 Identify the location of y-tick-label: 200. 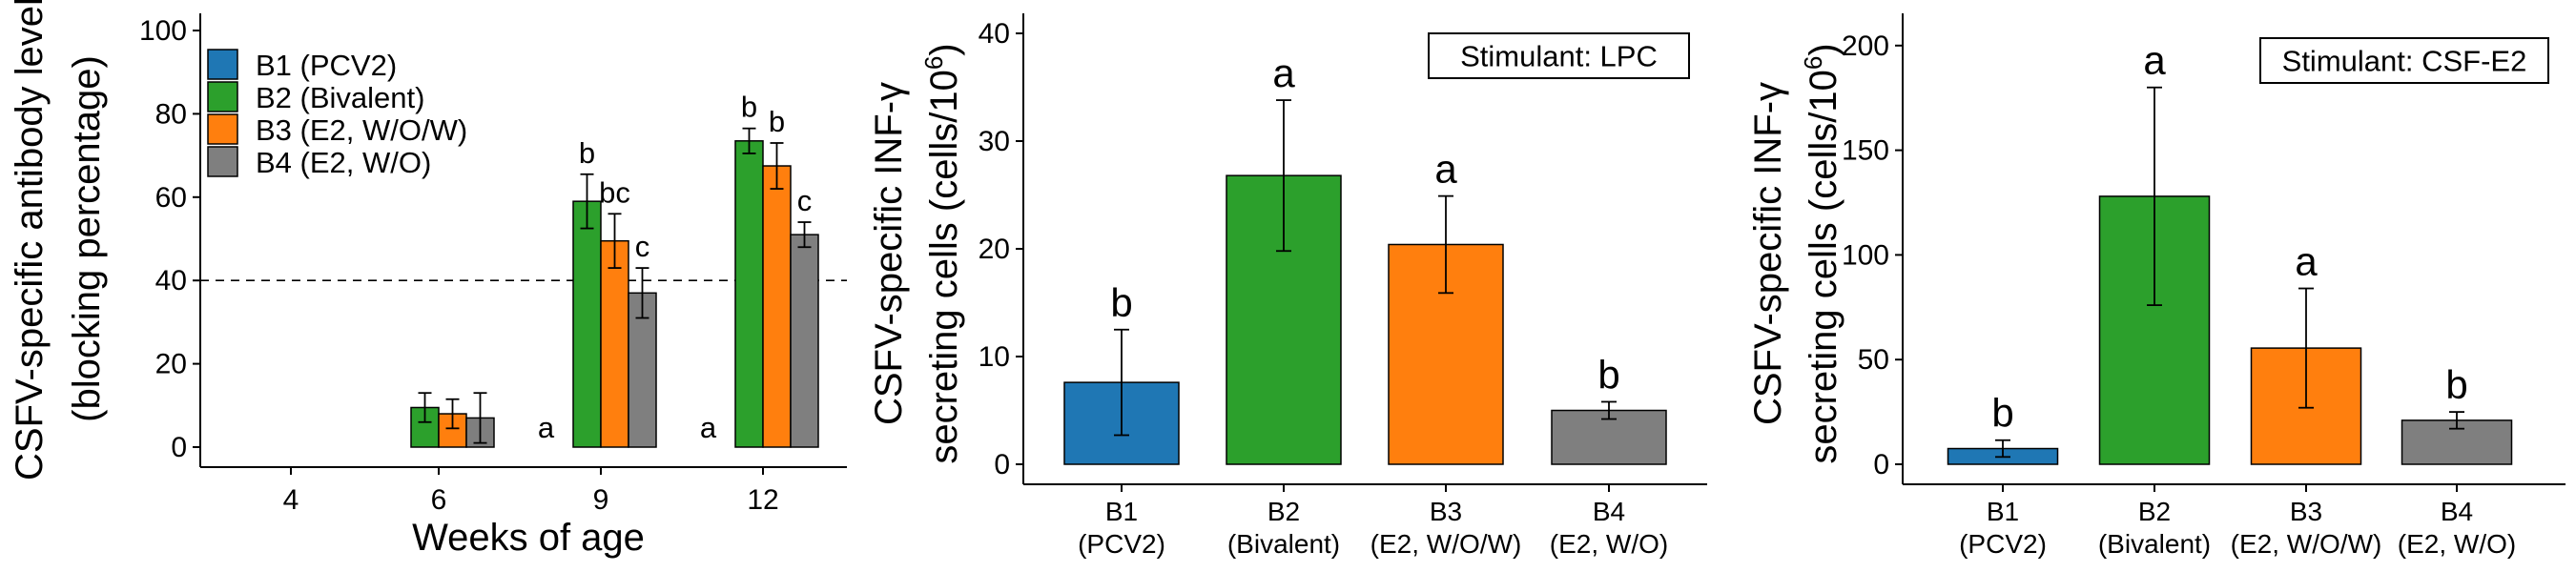
(1865, 46).